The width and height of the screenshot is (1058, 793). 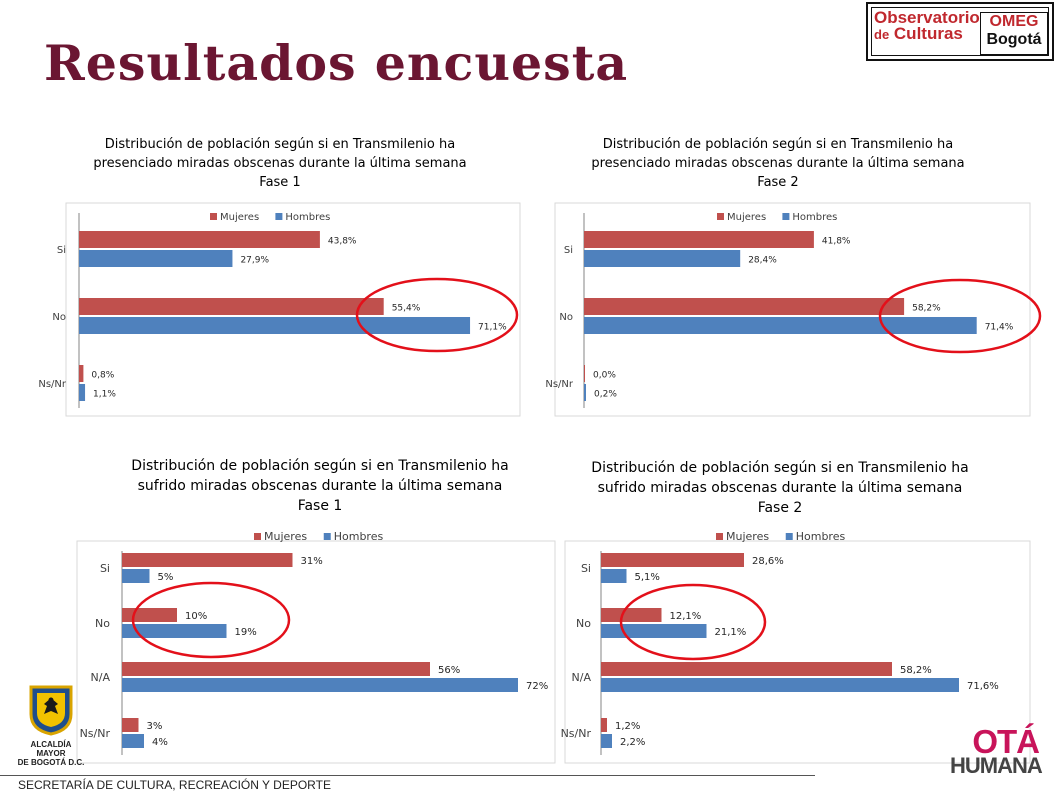 What do you see at coordinates (605, 395) in the screenshot?
I see `data-label-hombres: 0,2%` at bounding box center [605, 395].